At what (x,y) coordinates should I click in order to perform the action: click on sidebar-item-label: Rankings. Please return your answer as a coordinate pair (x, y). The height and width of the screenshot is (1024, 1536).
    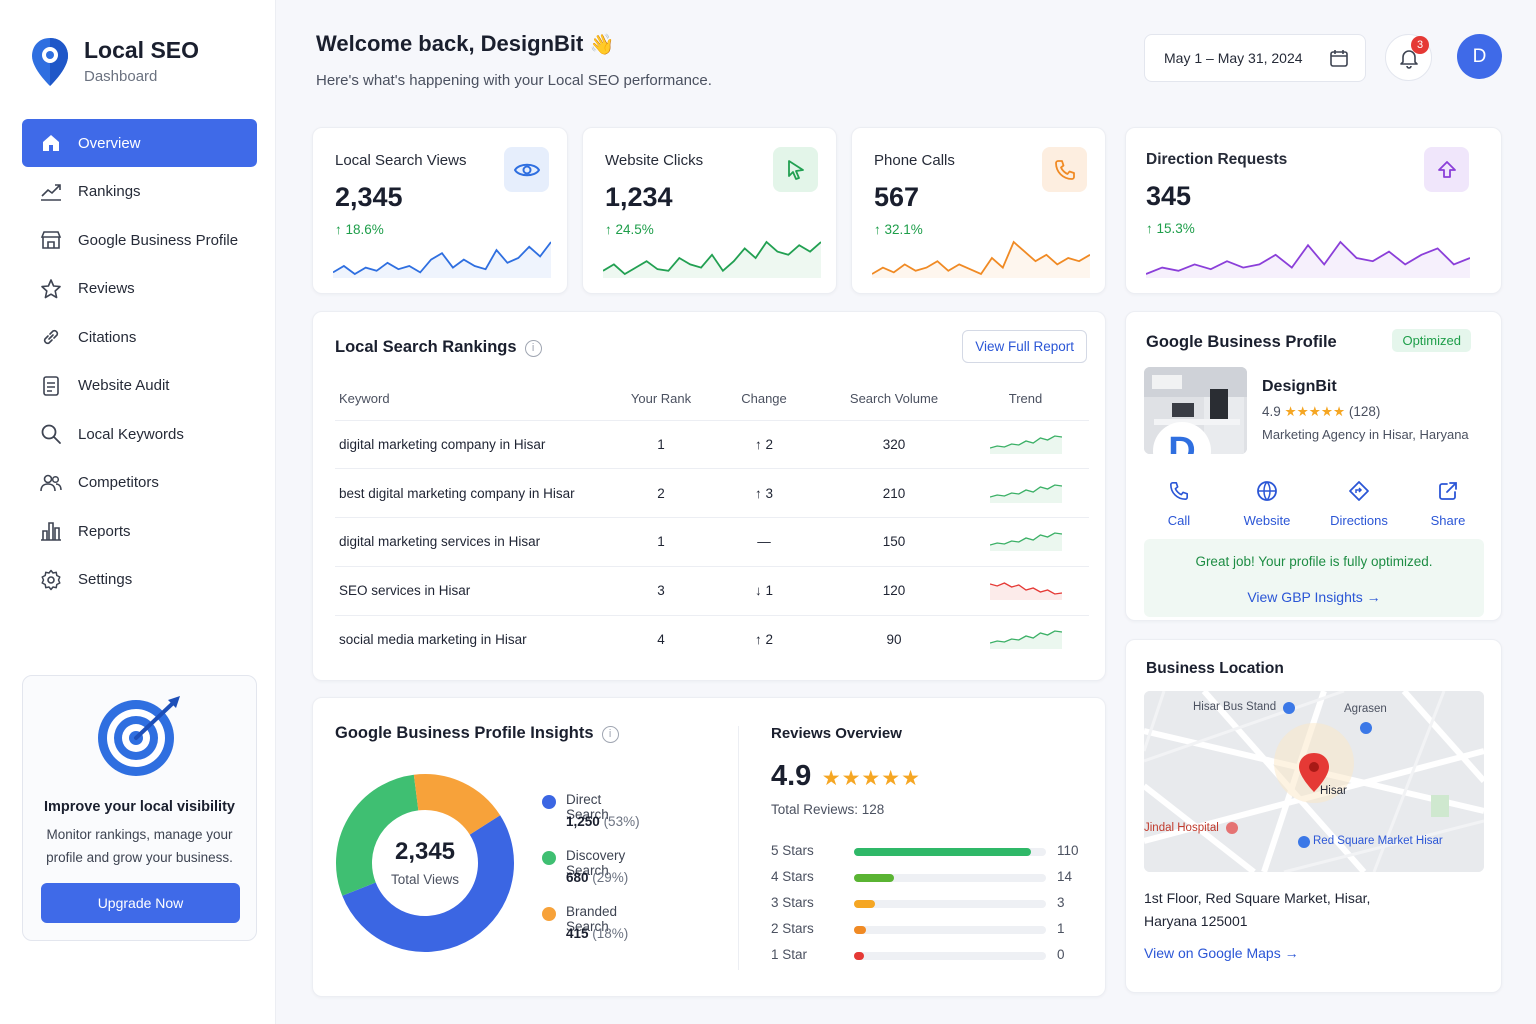
    Looking at the image, I should click on (109, 191).